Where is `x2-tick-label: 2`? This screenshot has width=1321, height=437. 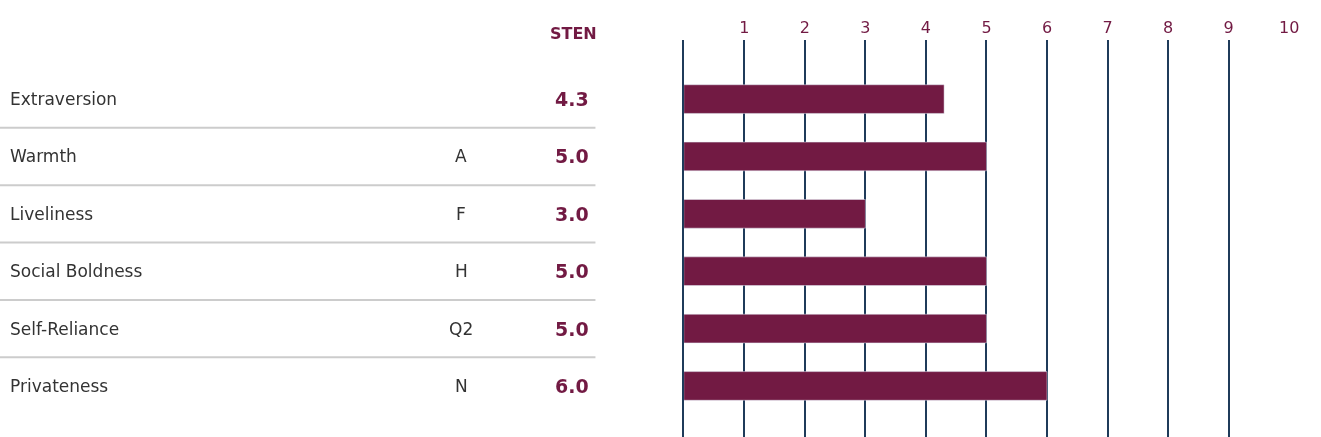 x2-tick-label: 2 is located at coordinates (804, 27).